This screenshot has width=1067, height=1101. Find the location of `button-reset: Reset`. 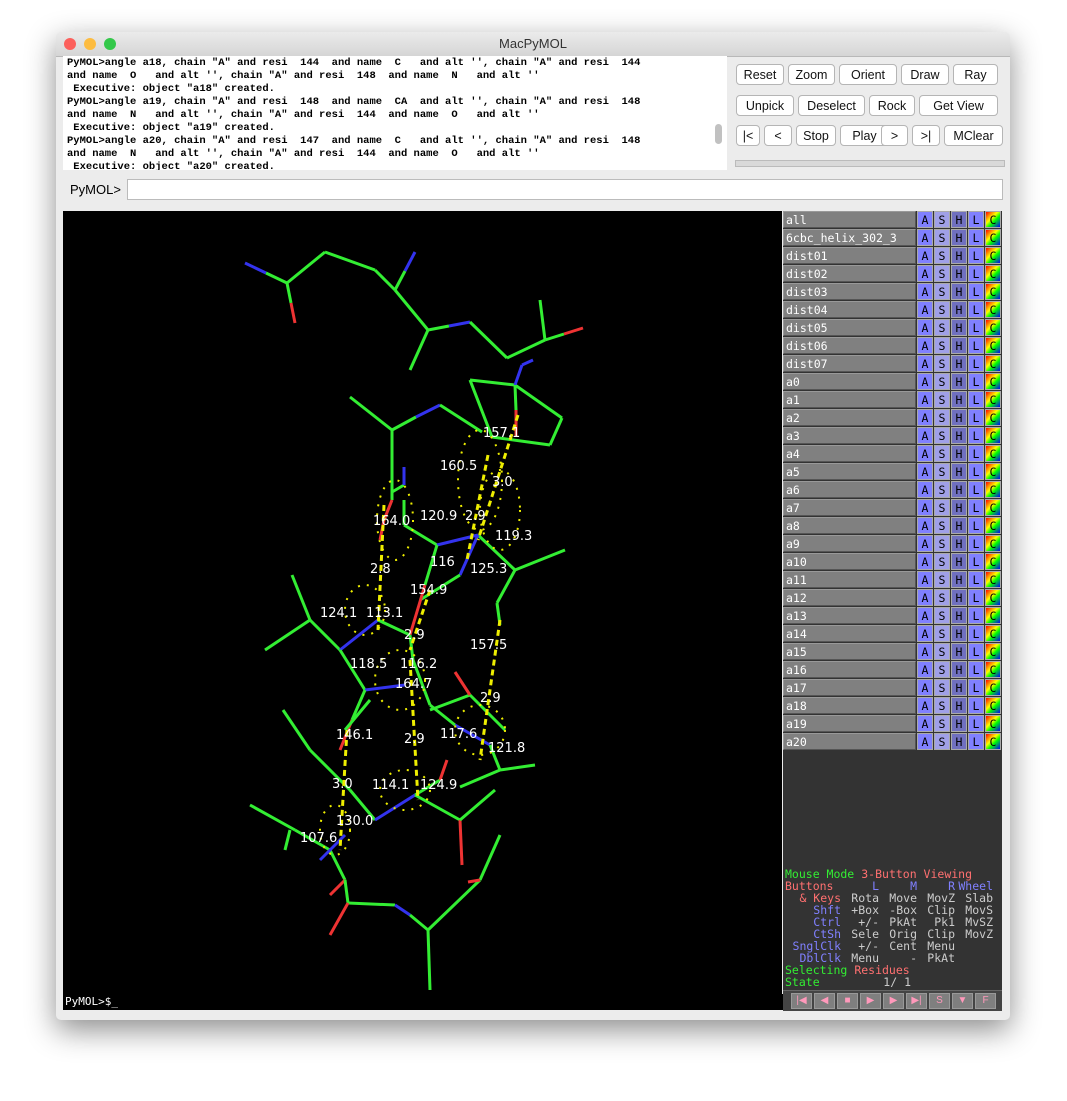

button-reset: Reset is located at coordinates (760, 74).